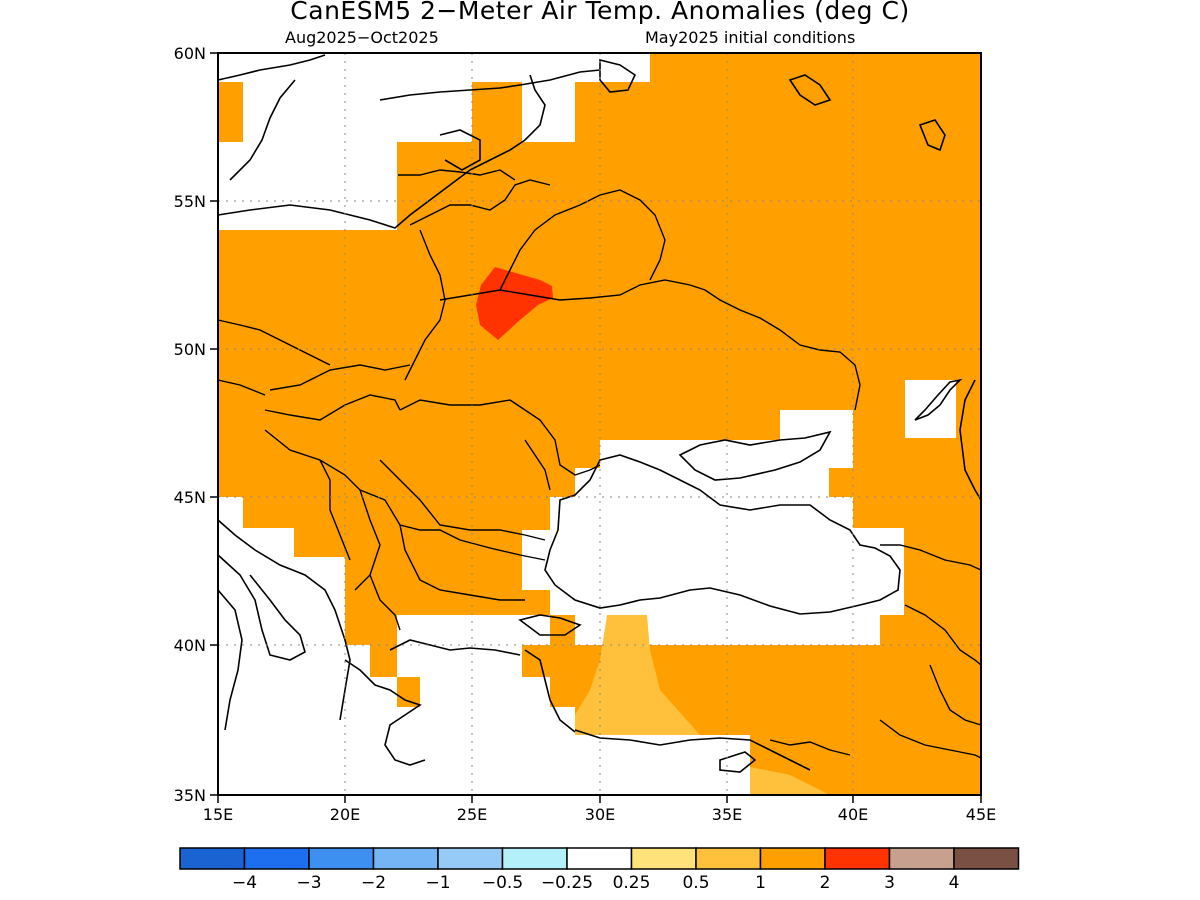 Image resolution: width=1200 pixels, height=900 pixels. What do you see at coordinates (437, 883) in the screenshot?
I see `colorbar-label: −1` at bounding box center [437, 883].